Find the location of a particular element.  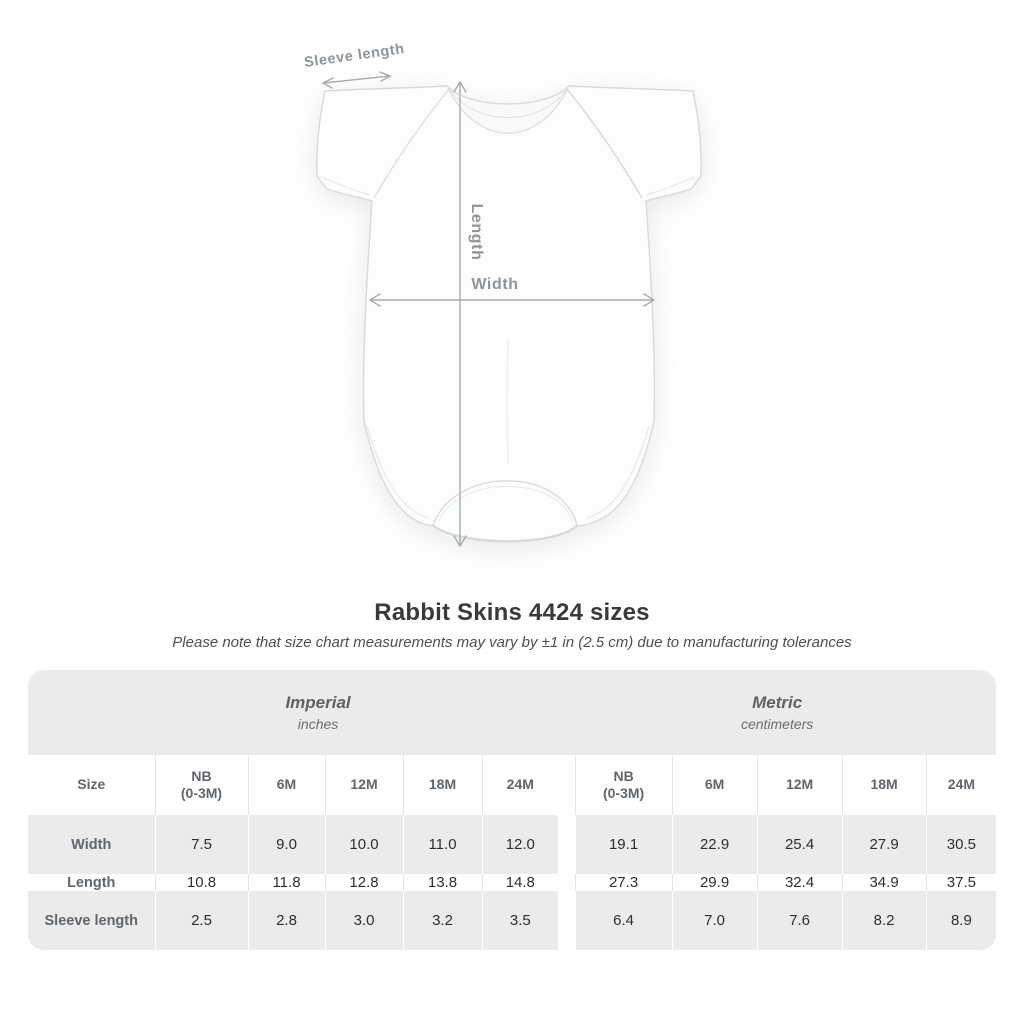

right-sleeve-hem-seam is located at coordinates (671, 186).